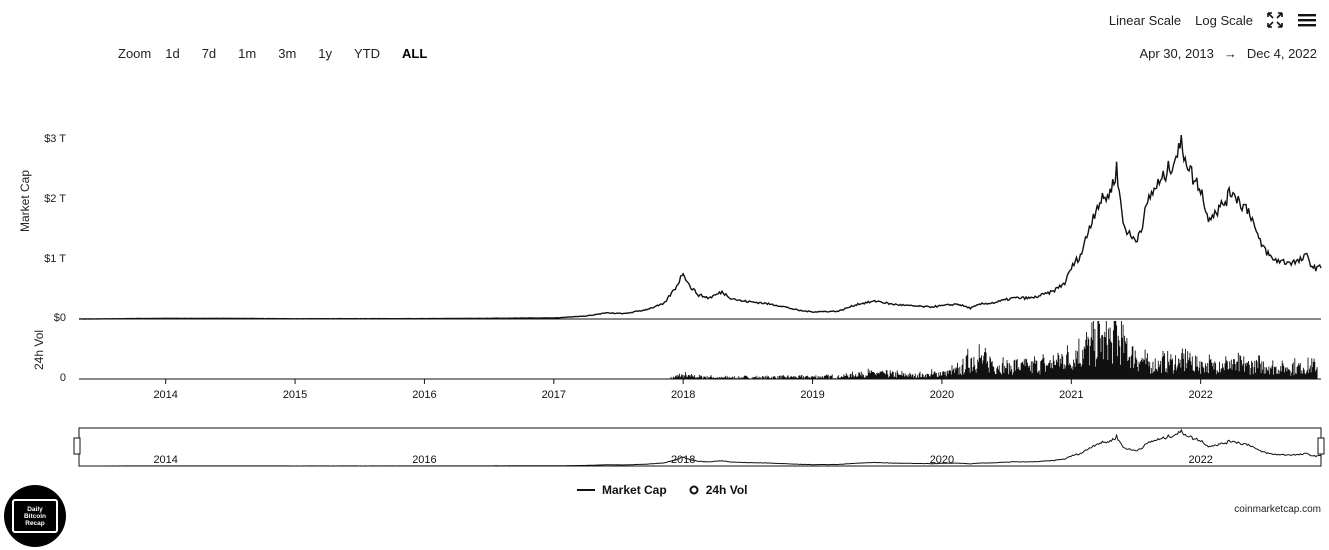 This screenshot has height=550, width=1329. I want to click on range-navigator: 2014 2016 2018 2020 2022, so click(664, 447).